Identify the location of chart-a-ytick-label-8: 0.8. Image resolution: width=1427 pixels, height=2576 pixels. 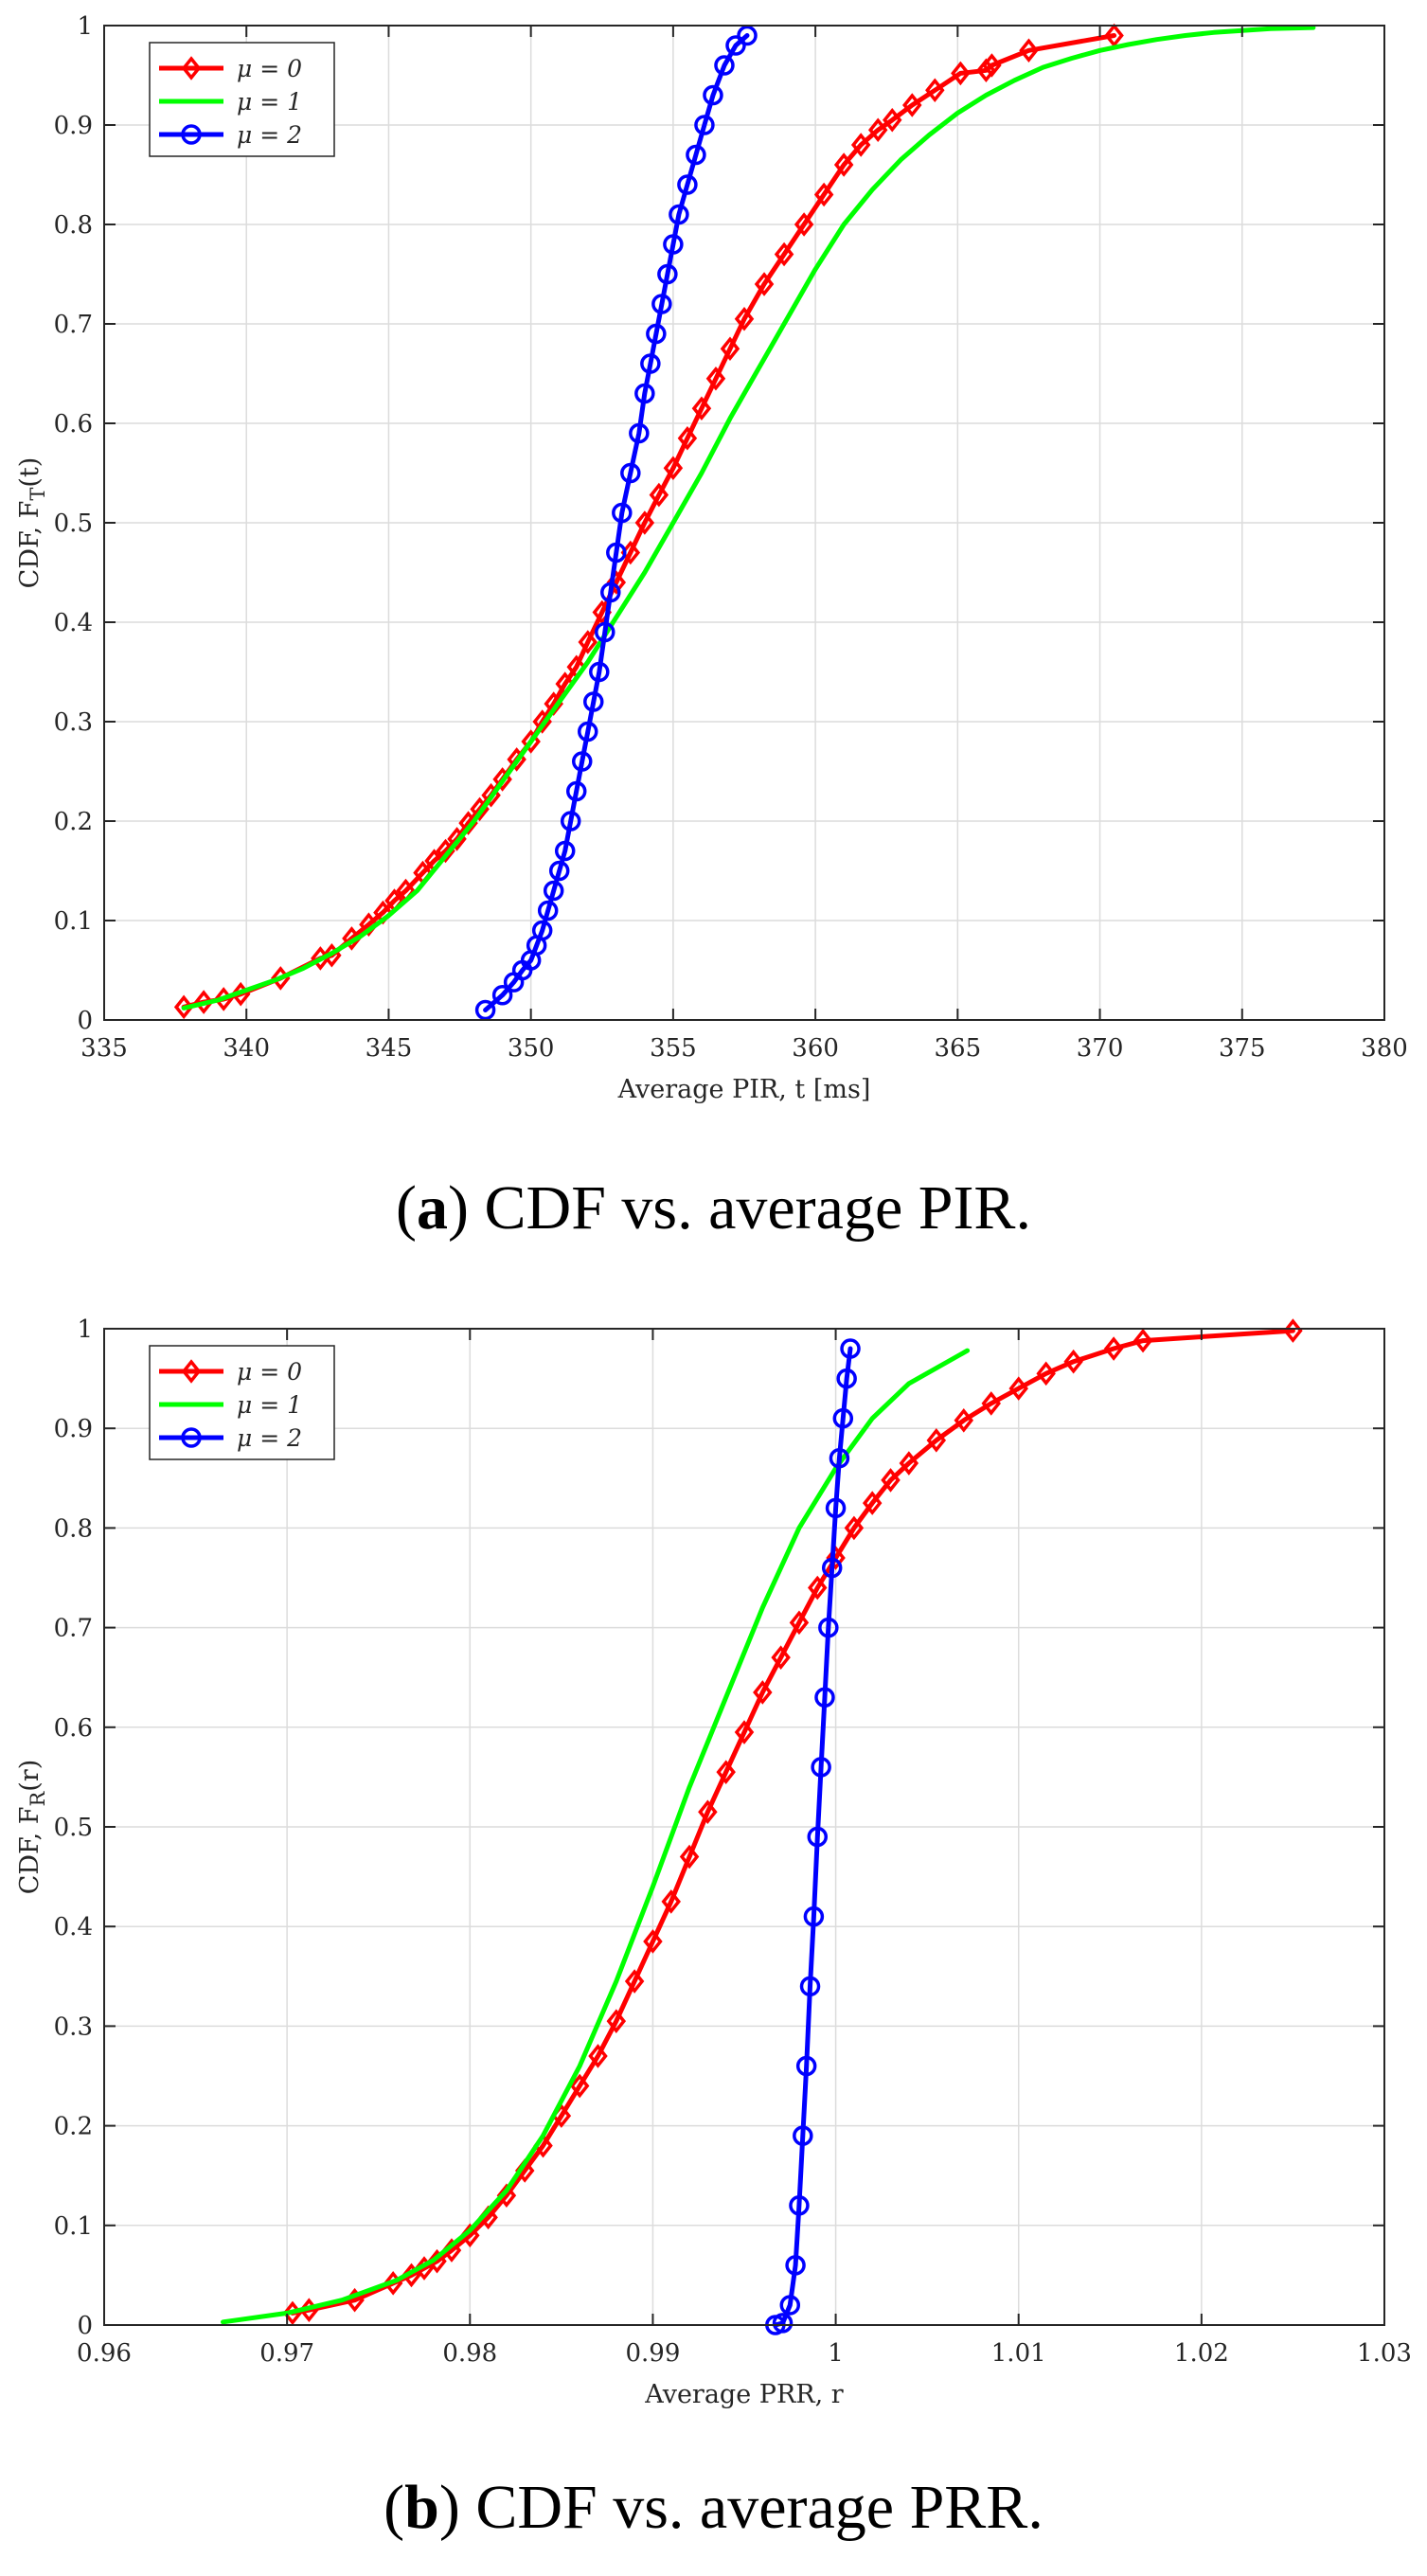
(74, 225).